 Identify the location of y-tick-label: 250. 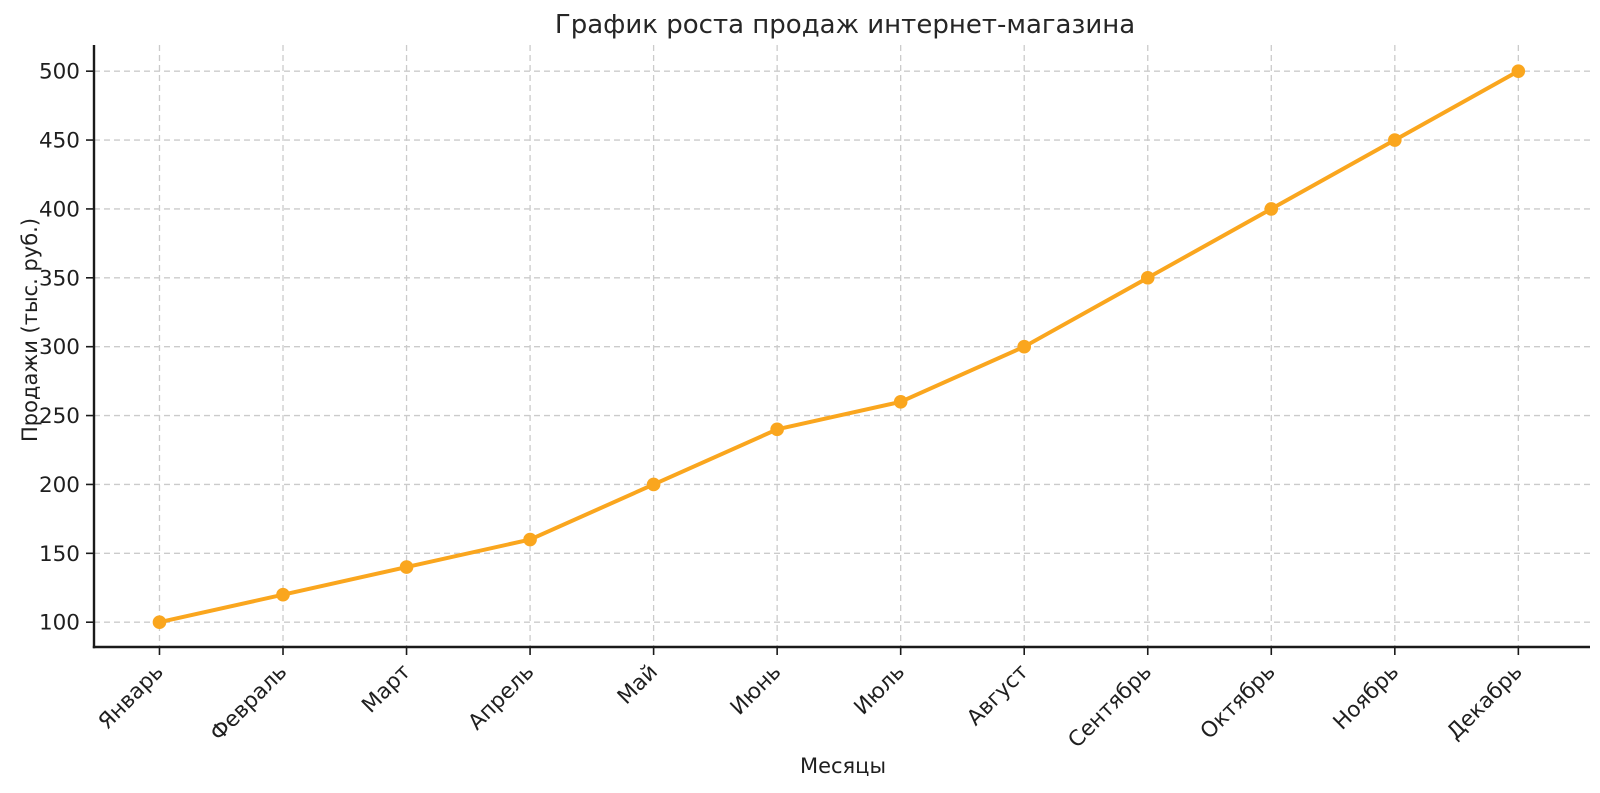
(59, 416).